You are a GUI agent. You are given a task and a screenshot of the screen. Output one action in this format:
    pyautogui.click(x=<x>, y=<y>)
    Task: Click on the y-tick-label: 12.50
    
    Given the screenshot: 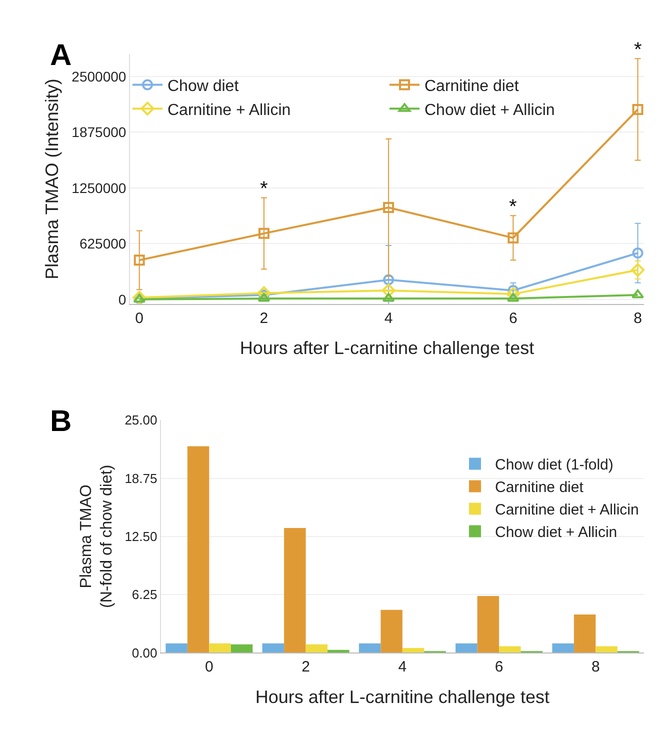 What is the action you would take?
    pyautogui.click(x=141, y=536)
    